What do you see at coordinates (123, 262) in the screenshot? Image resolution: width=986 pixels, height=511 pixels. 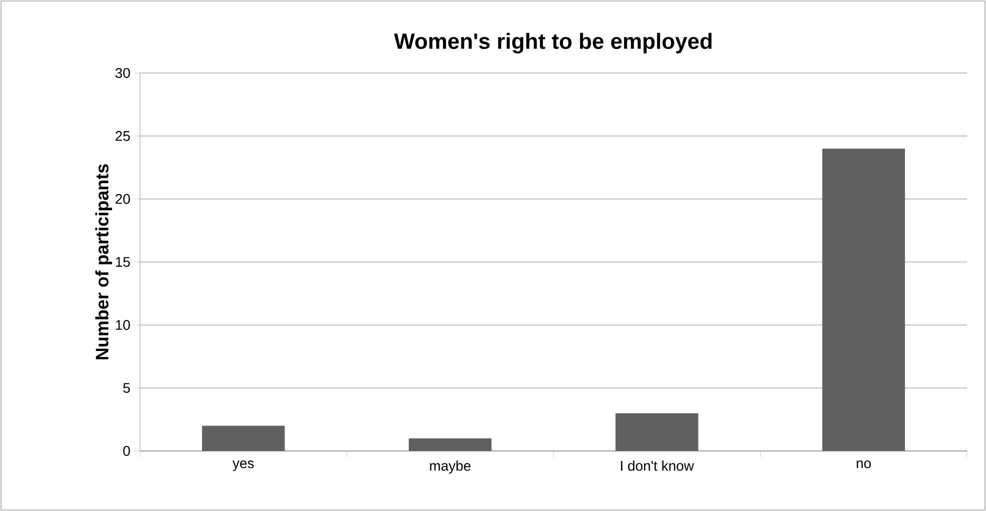 I see `y-tick-label: 15` at bounding box center [123, 262].